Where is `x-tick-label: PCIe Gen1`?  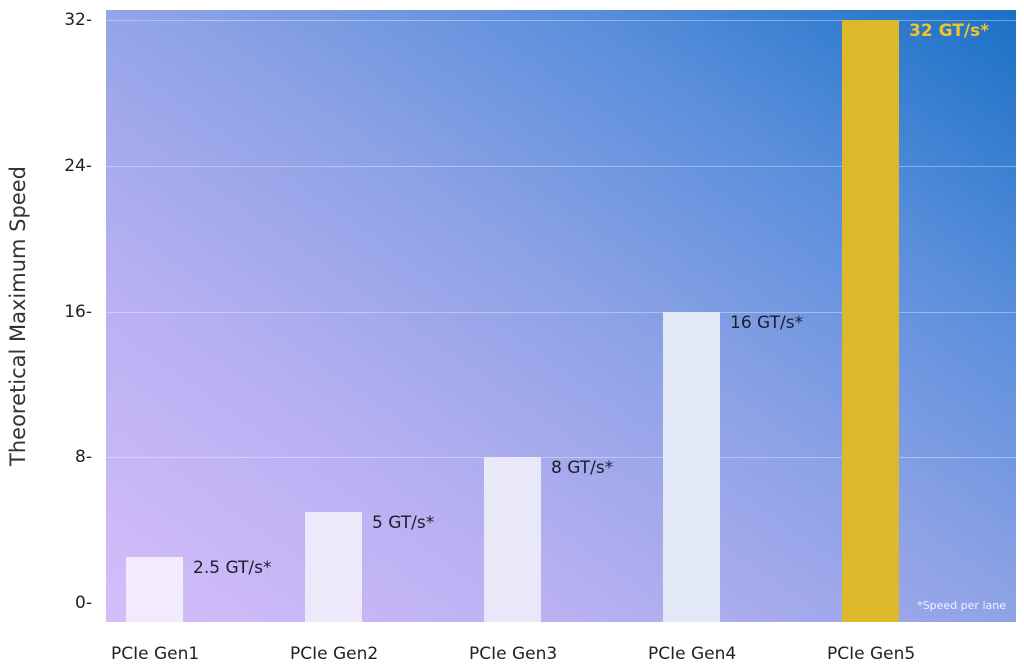 x-tick-label: PCIe Gen1 is located at coordinates (155, 654).